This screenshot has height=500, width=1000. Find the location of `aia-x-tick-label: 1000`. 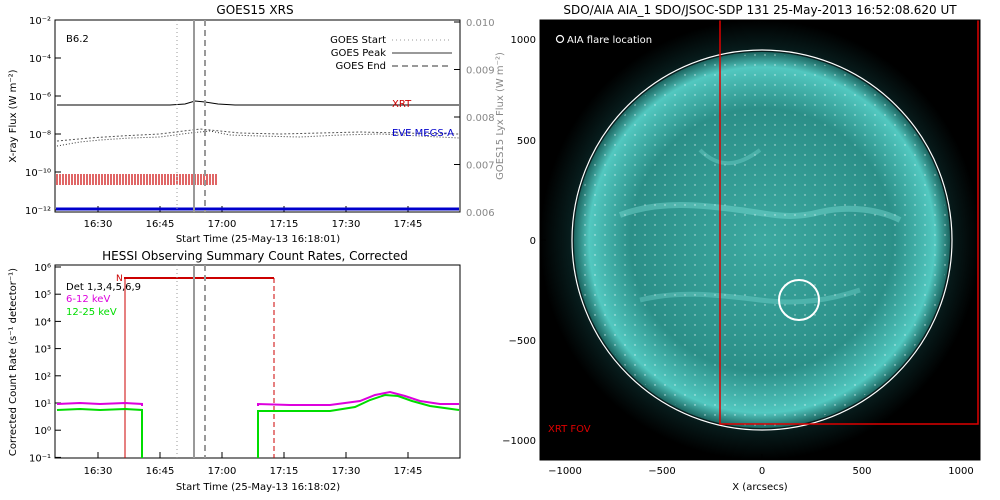

aia-x-tick-label: 1000 is located at coordinates (960, 471).